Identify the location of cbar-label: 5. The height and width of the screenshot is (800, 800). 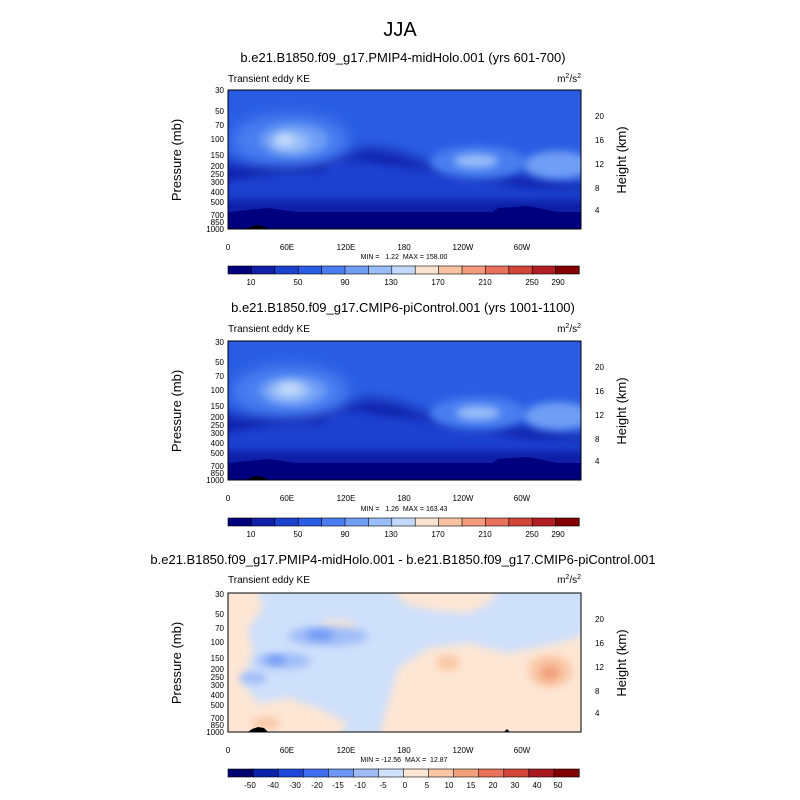
(427, 785).